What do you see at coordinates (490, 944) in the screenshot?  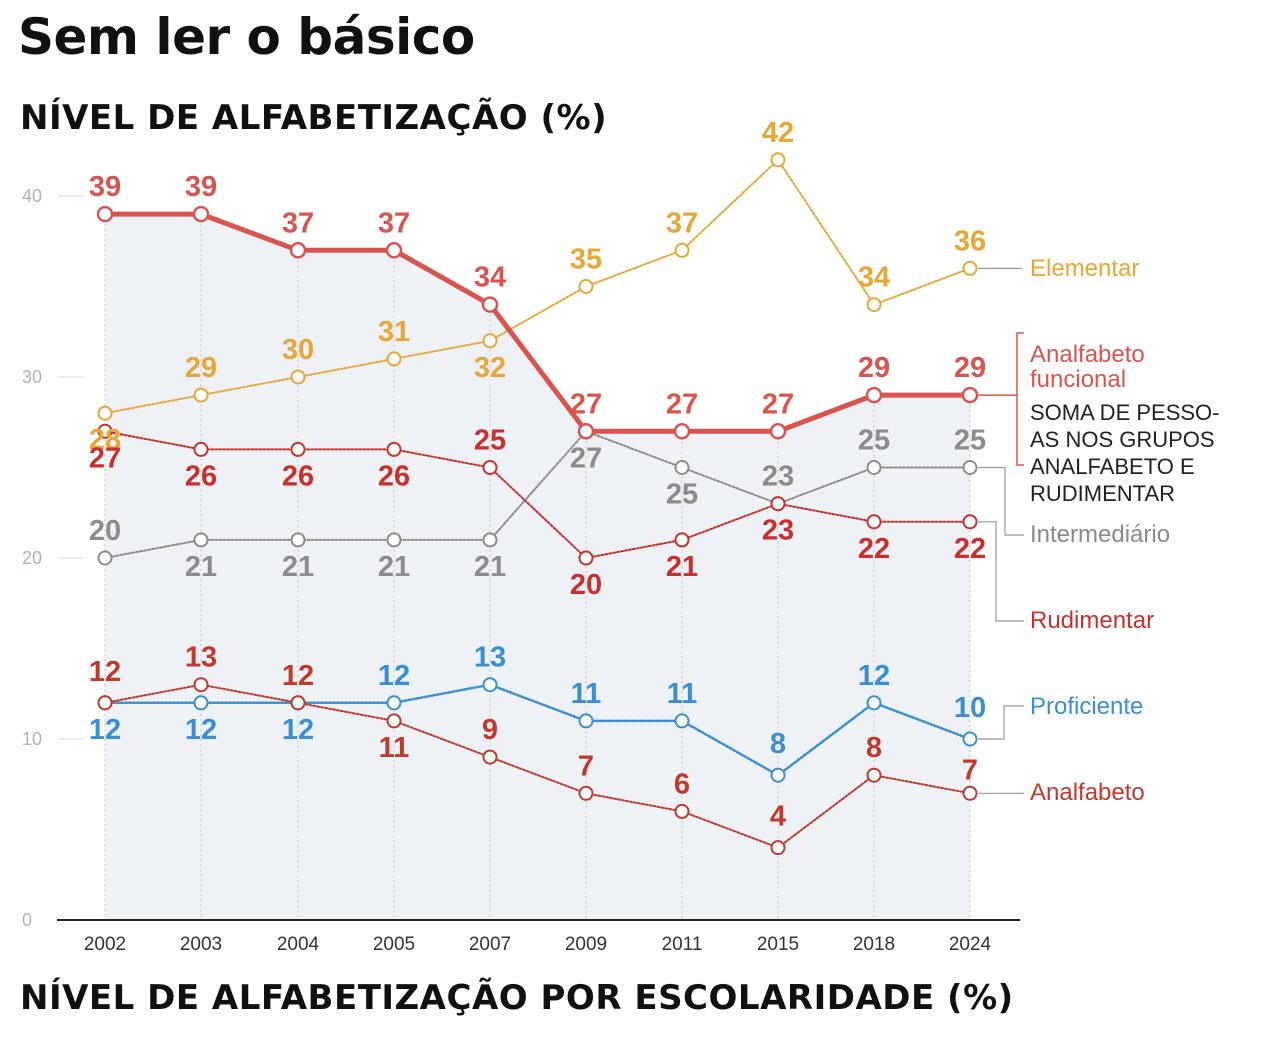 I see `x-tick-label-2007: 2007` at bounding box center [490, 944].